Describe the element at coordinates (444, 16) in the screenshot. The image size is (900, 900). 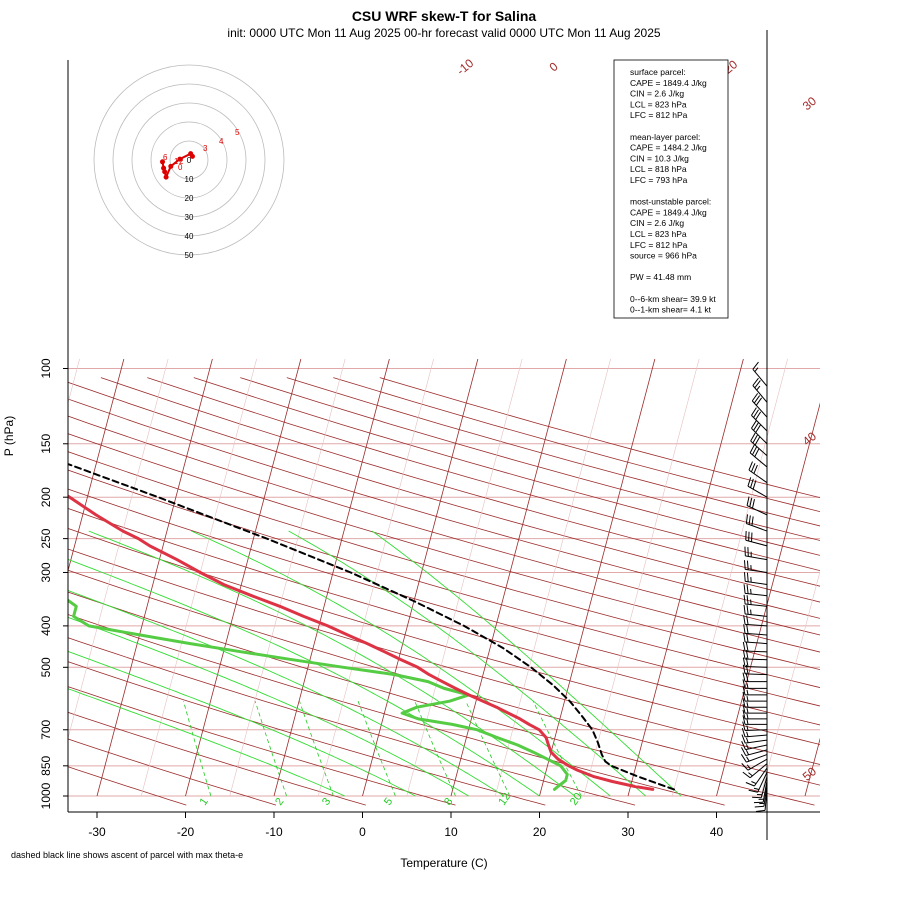
I see `chart-title: CSU WRF skew-T for Salina` at that location.